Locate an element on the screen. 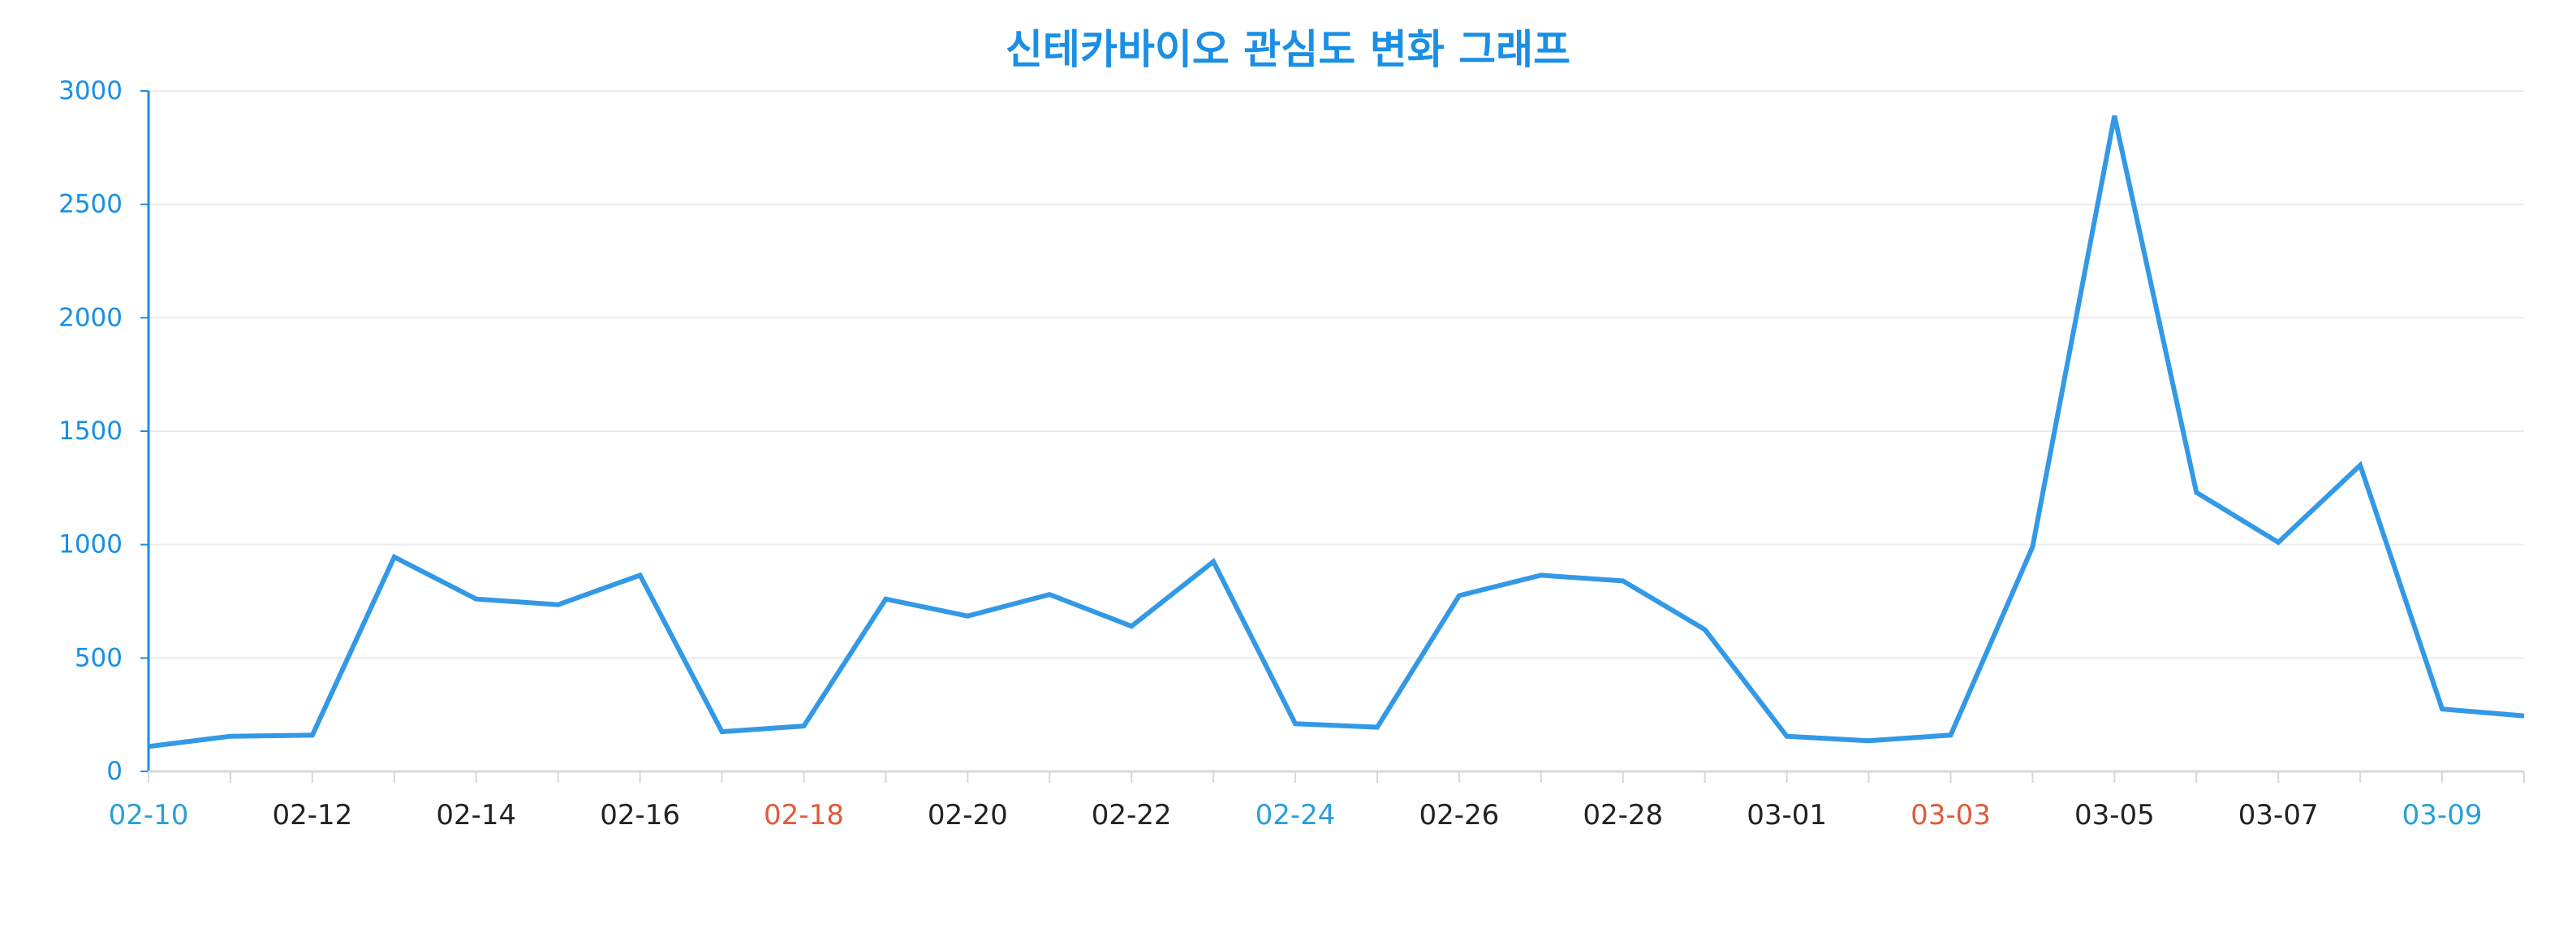  x-tick-label: 02-20 is located at coordinates (968, 815).